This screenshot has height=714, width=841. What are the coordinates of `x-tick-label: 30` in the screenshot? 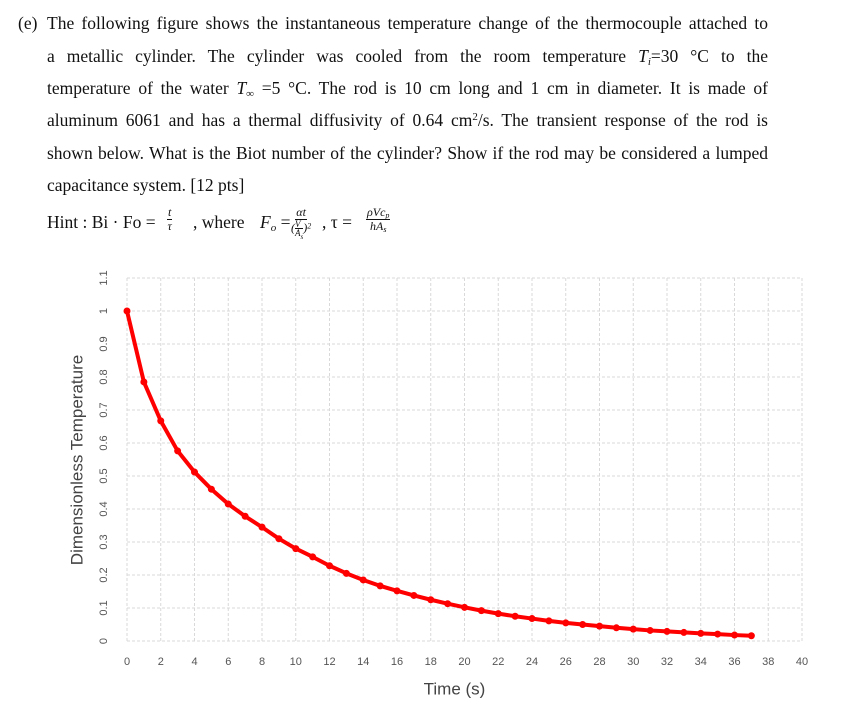 It's located at (633, 662).